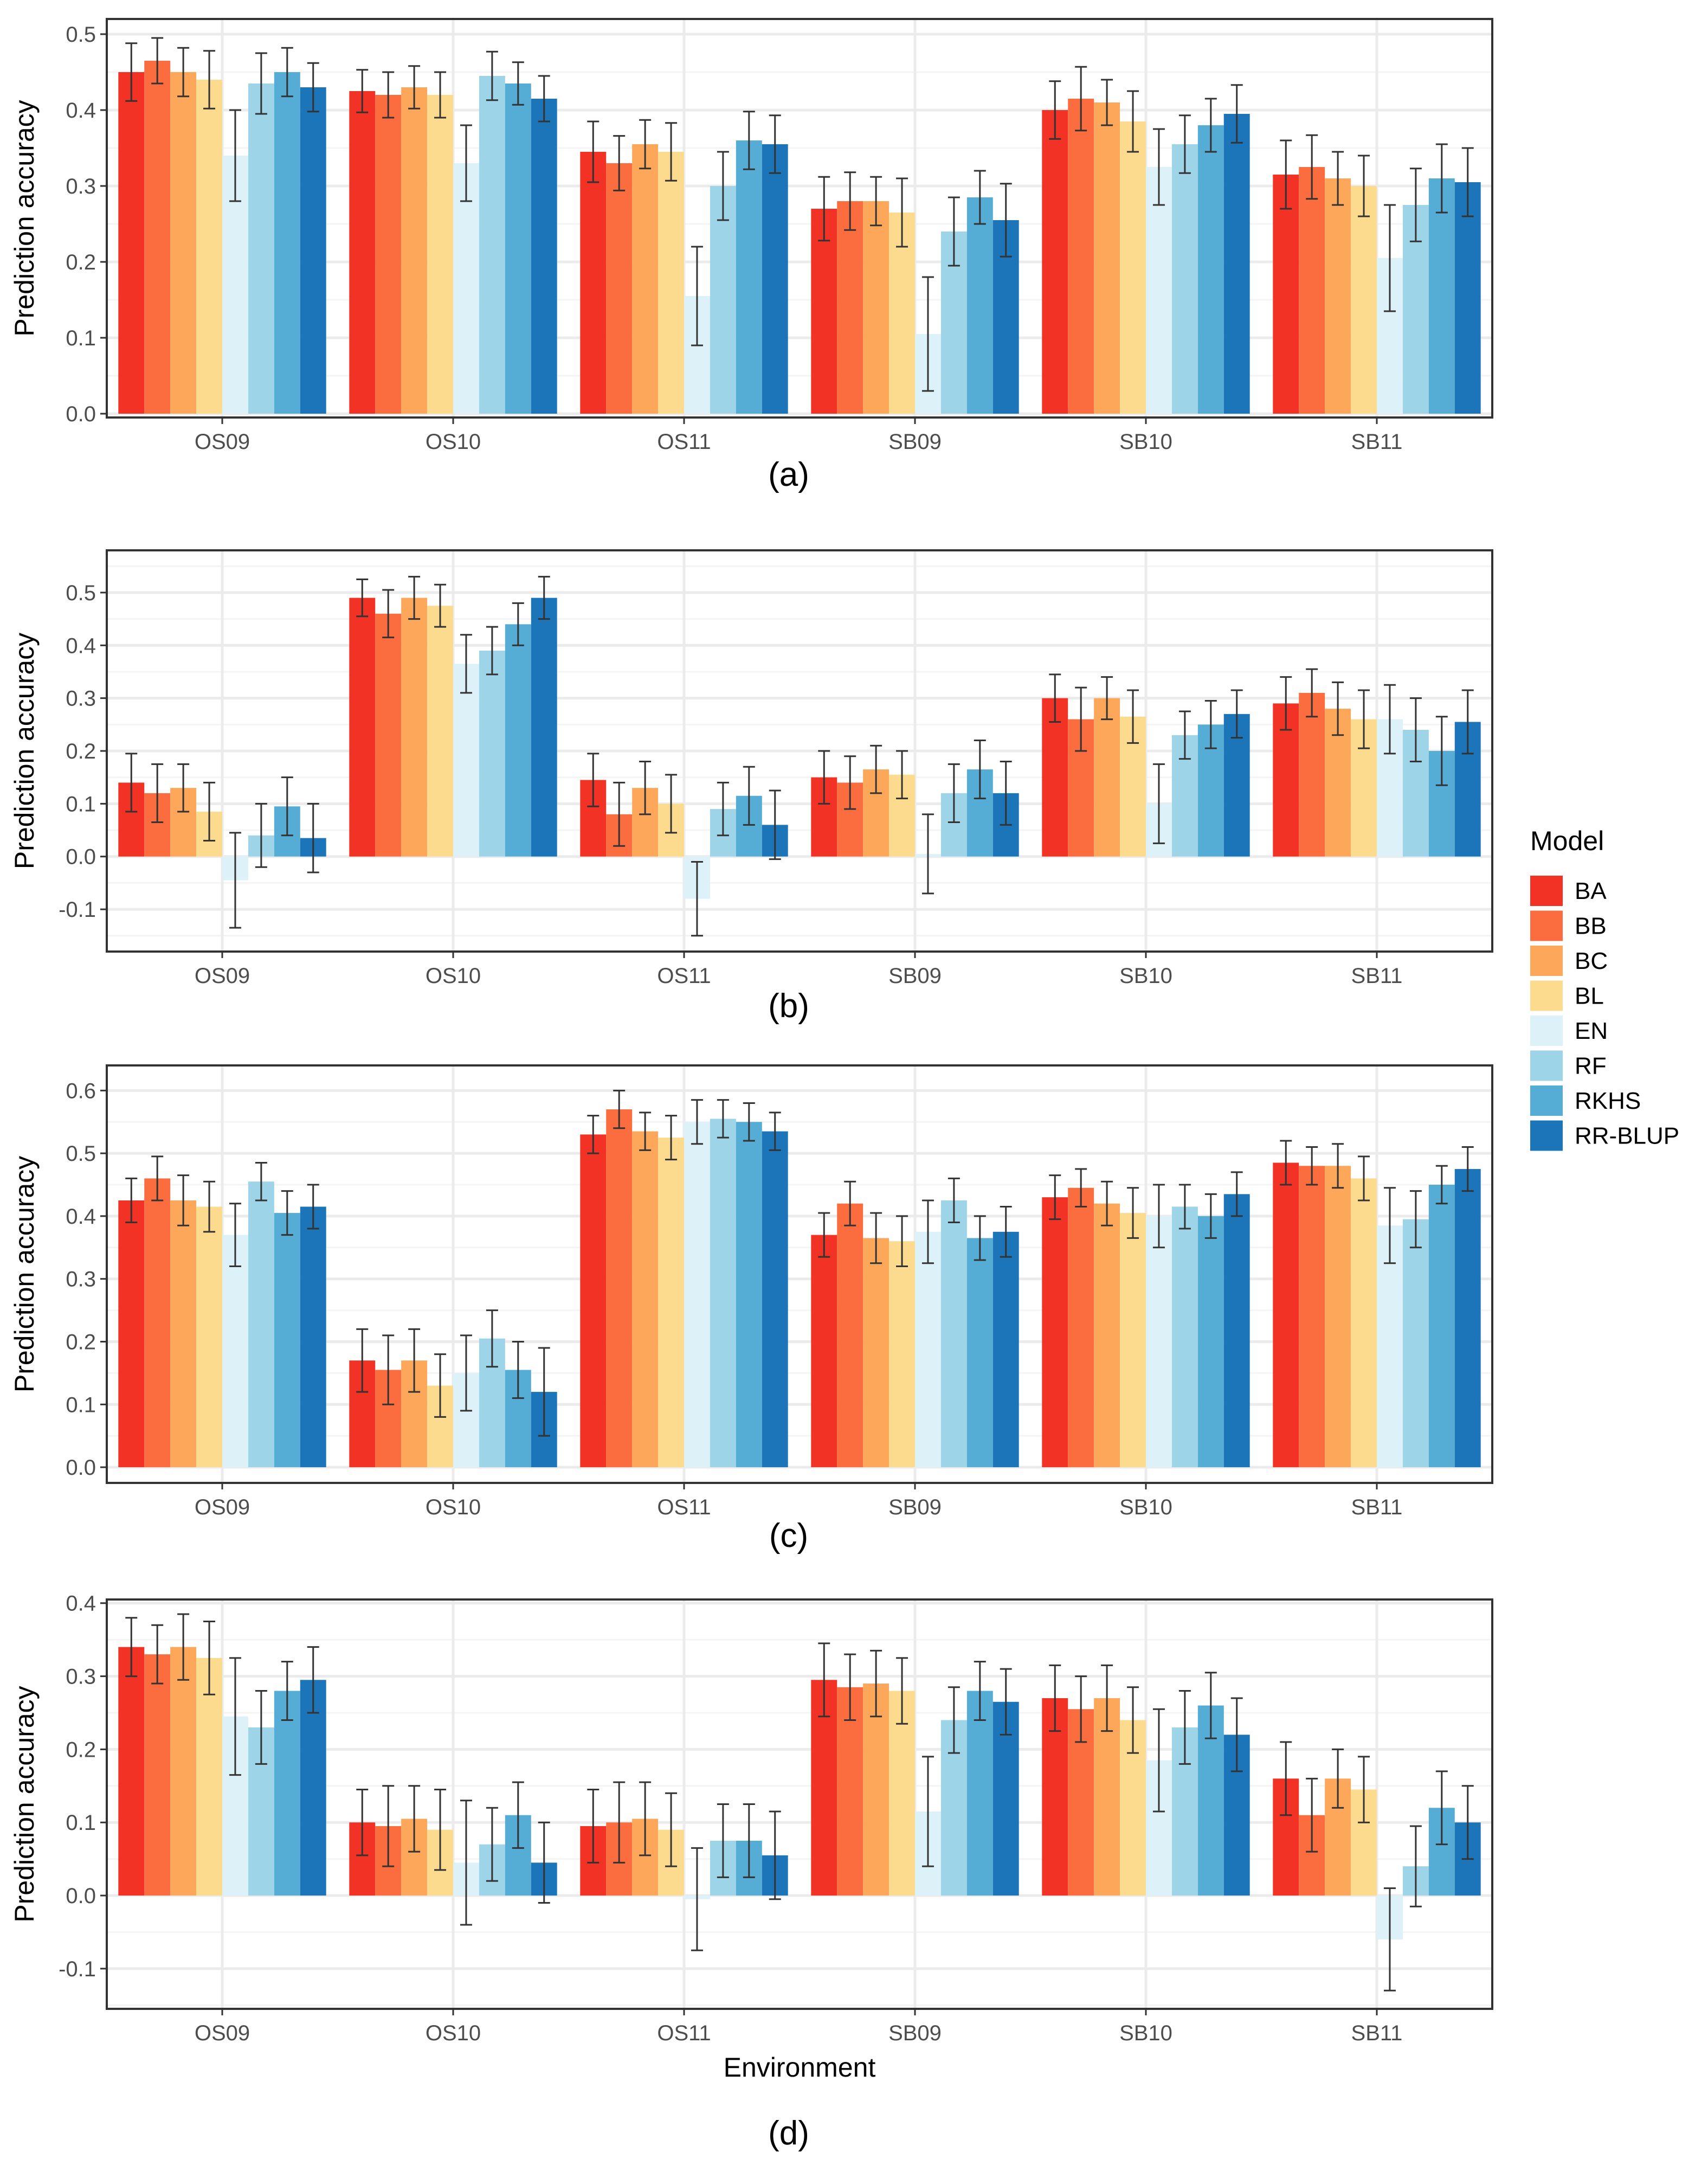 Image resolution: width=1708 pixels, height=2165 pixels. I want to click on legend-label: BB, so click(1591, 927).